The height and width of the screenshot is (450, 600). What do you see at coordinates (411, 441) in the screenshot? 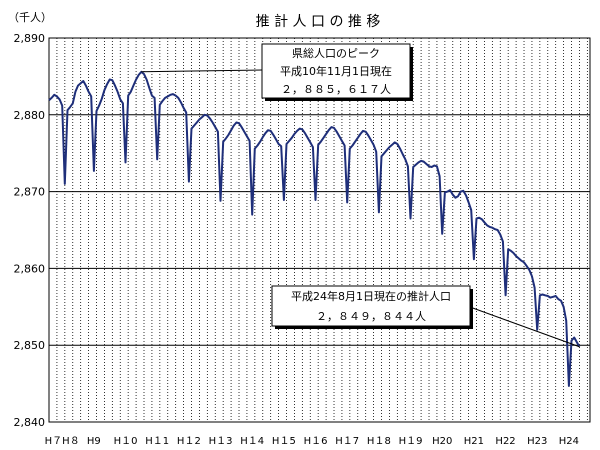
I see `x-tick-label: H１9` at bounding box center [411, 441].